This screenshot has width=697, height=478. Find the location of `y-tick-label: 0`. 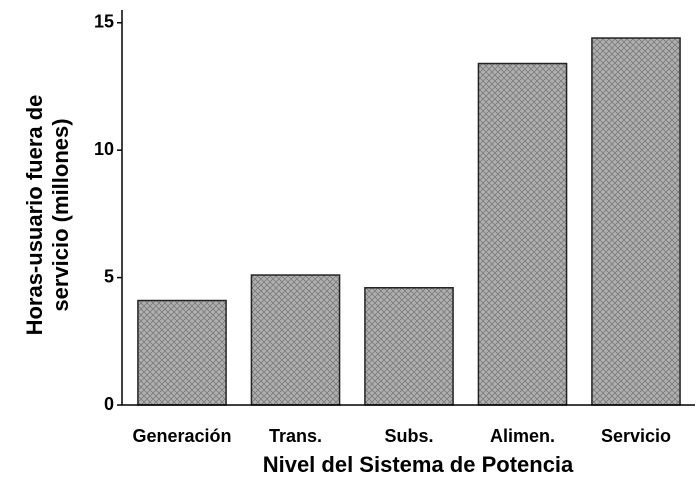

y-tick-label: 0 is located at coordinates (109, 404).